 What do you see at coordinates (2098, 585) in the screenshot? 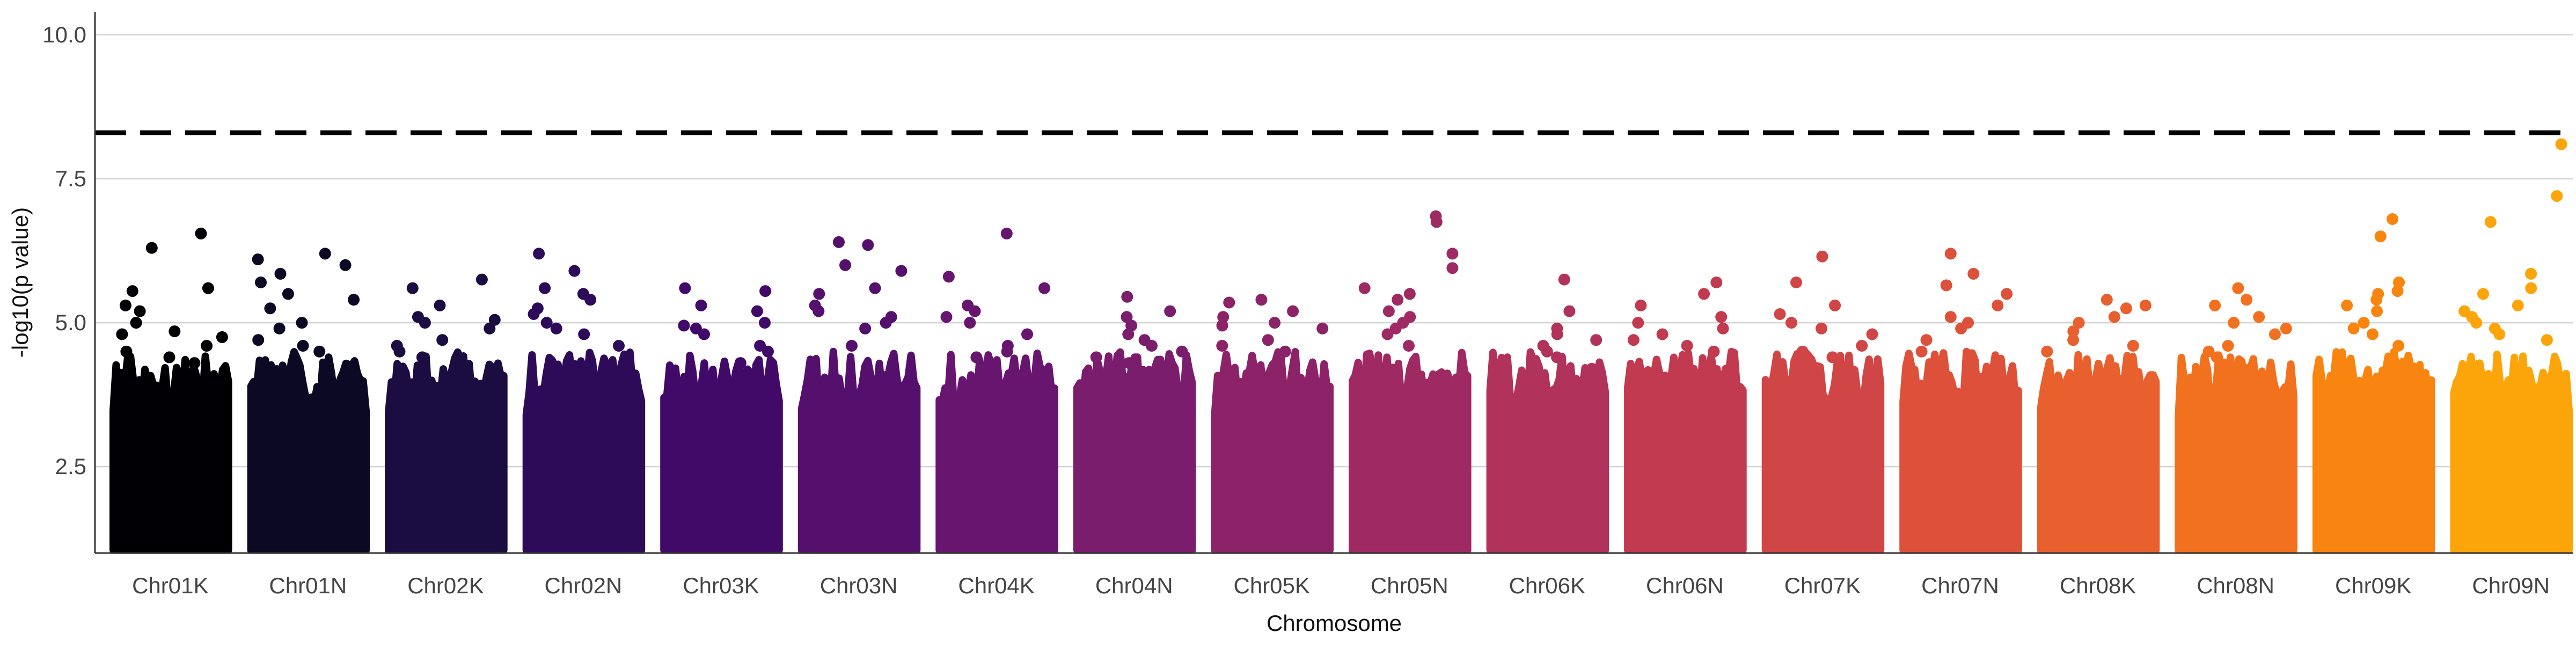
I see `x-tick-label: Chr08K` at bounding box center [2098, 585].